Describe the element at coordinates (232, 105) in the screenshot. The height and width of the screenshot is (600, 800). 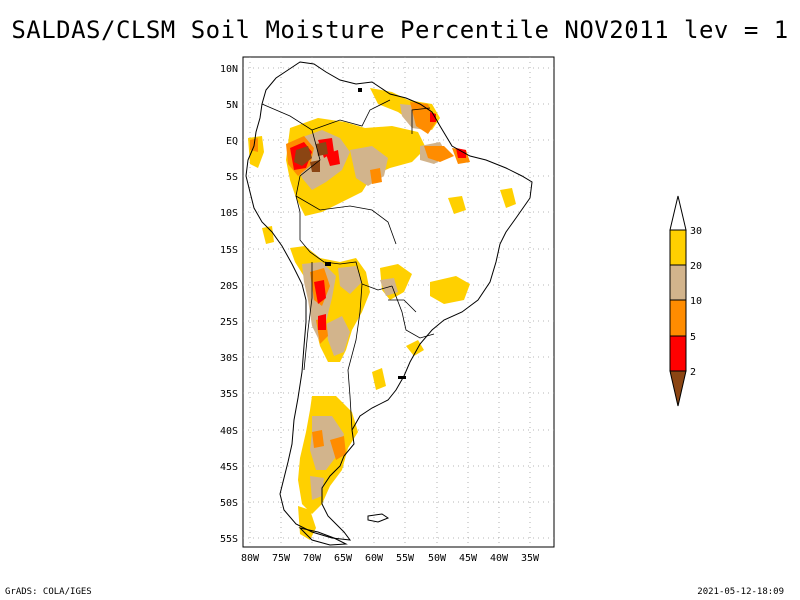
I see `lat-label: 5N` at that location.